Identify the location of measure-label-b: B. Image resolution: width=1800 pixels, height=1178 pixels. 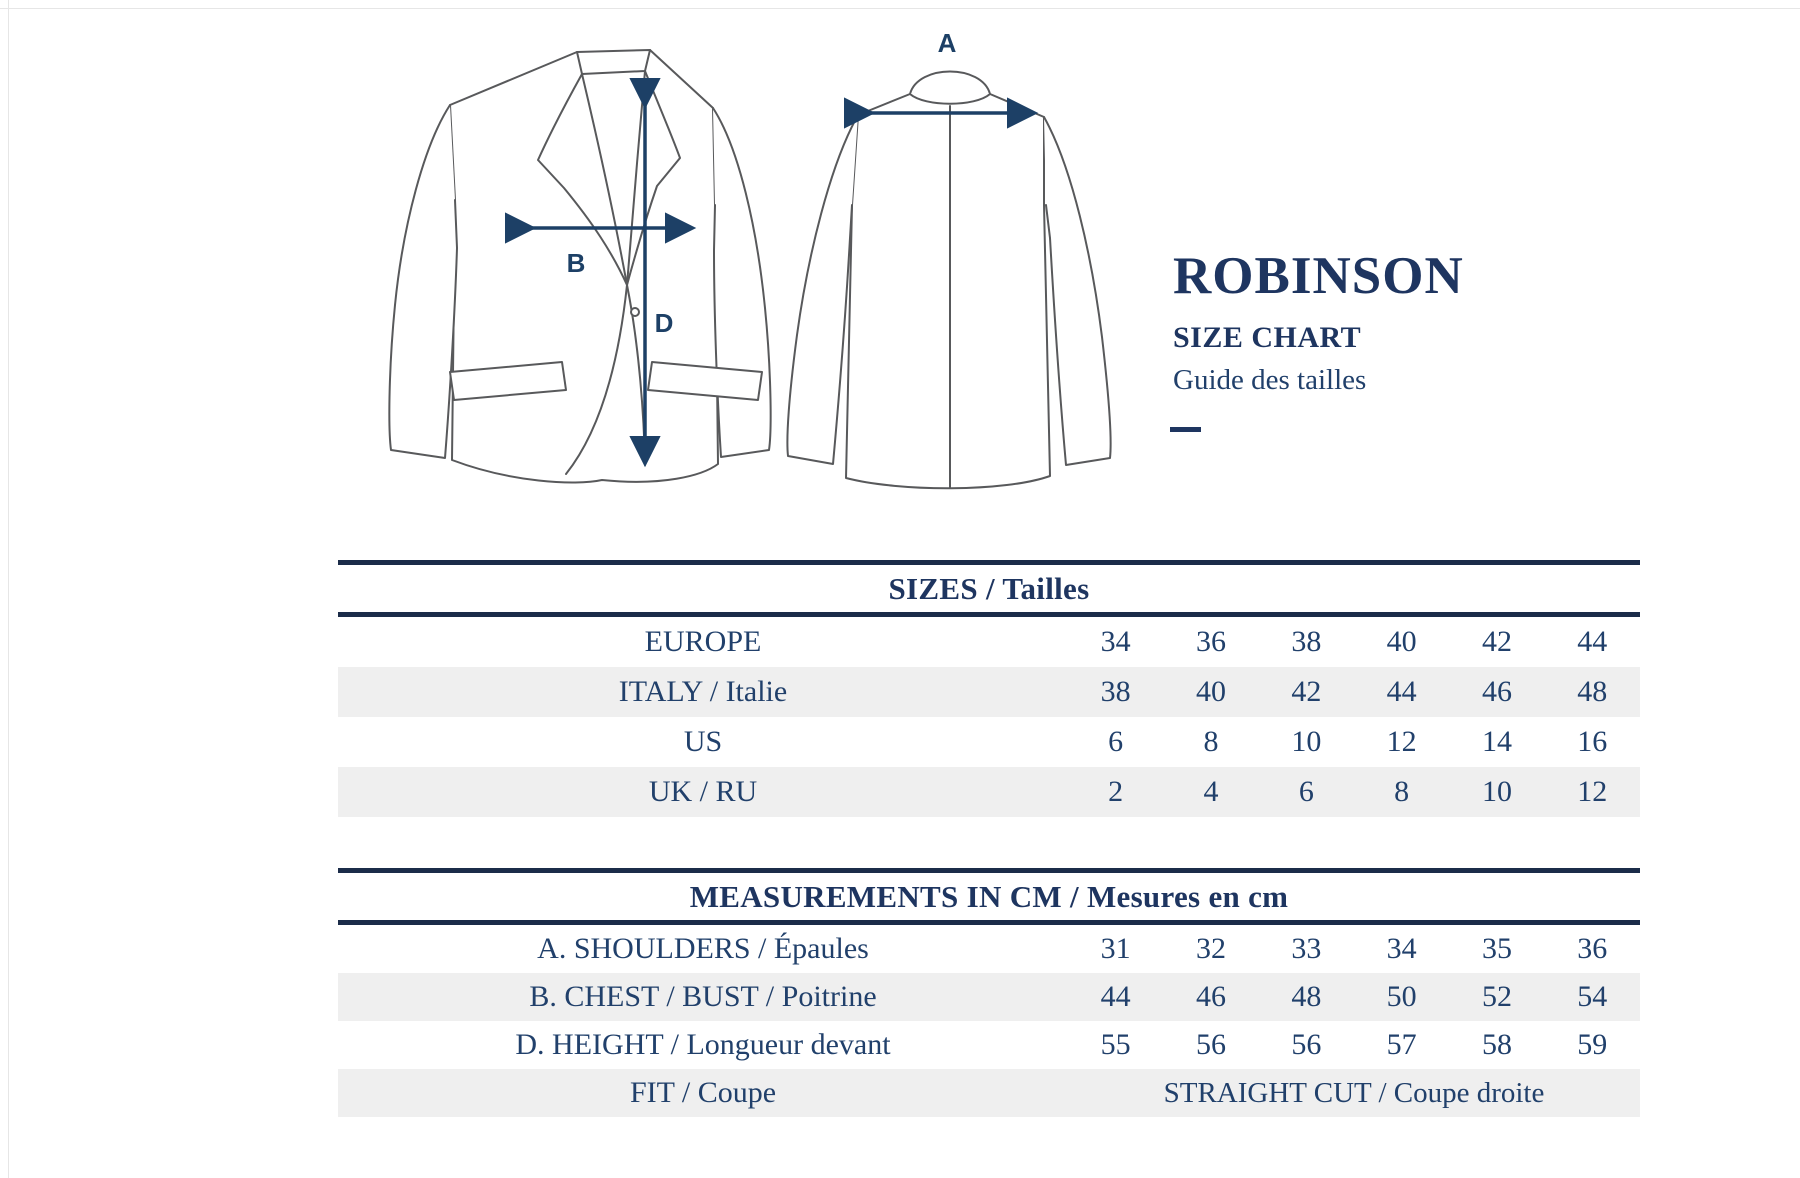
(576, 263).